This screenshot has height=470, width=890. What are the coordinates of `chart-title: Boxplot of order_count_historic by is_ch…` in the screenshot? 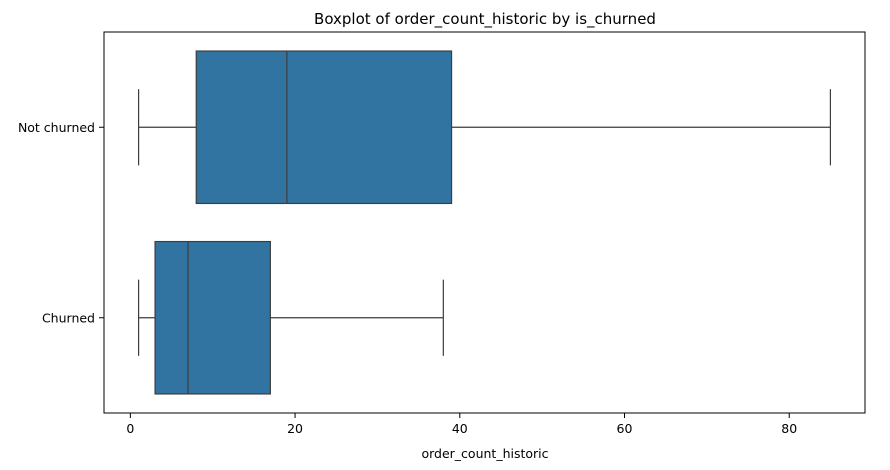 It's located at (485, 19).